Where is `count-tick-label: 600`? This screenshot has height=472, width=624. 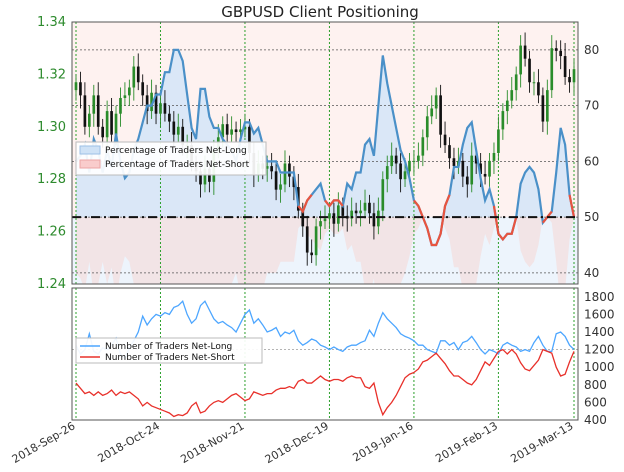
count-tick-label: 600 is located at coordinates (595, 402).